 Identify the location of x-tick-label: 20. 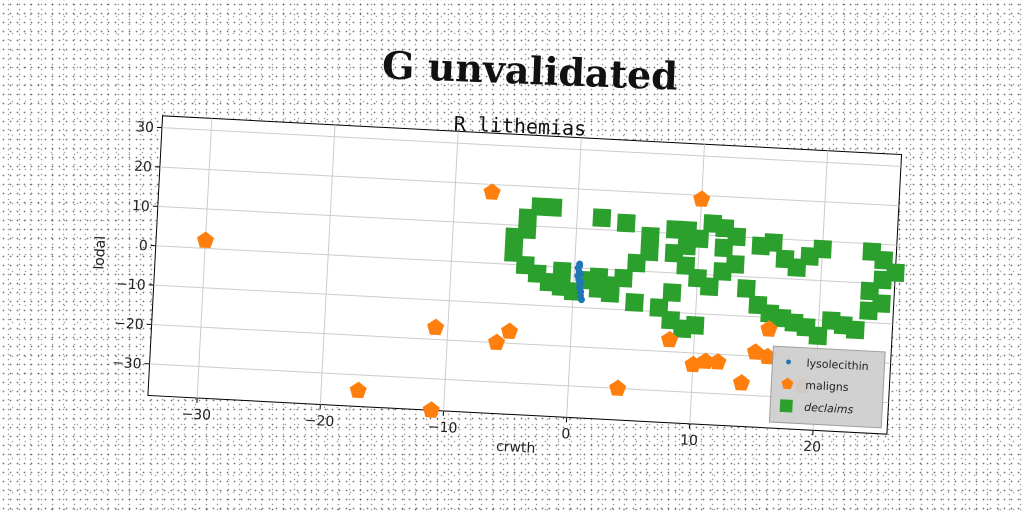
(812, 447).